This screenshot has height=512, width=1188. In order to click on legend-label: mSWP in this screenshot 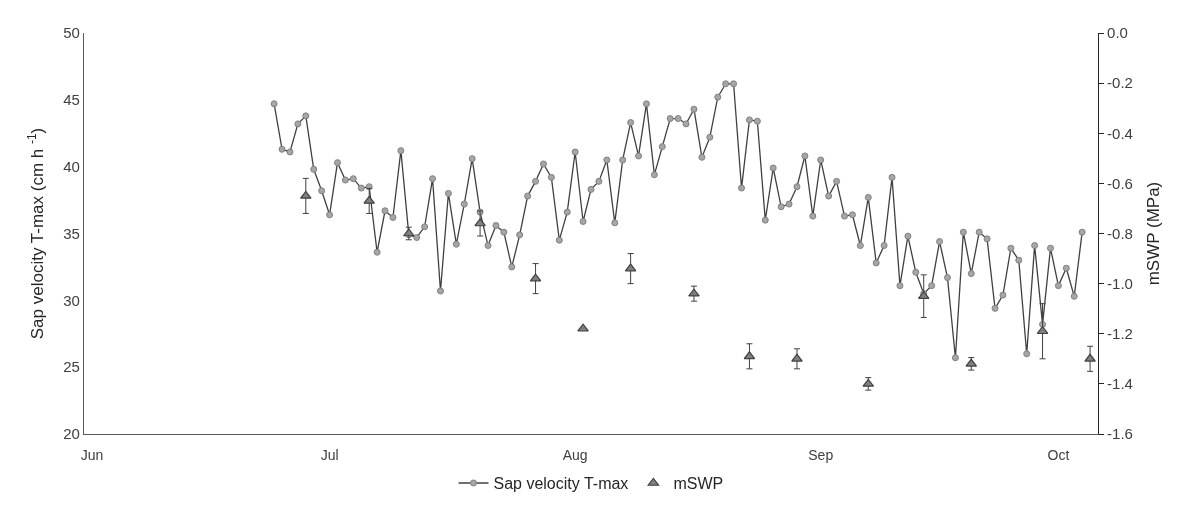, I will do `click(698, 484)`.